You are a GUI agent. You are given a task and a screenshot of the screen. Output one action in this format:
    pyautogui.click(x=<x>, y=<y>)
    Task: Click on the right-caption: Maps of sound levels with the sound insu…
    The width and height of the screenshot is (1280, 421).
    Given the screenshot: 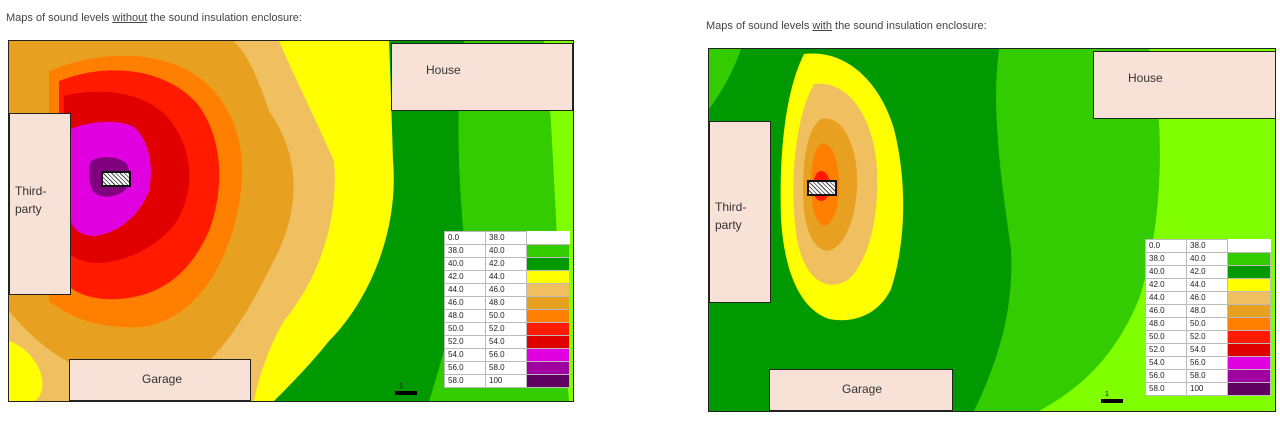 What is the action you would take?
    pyautogui.click(x=846, y=26)
    